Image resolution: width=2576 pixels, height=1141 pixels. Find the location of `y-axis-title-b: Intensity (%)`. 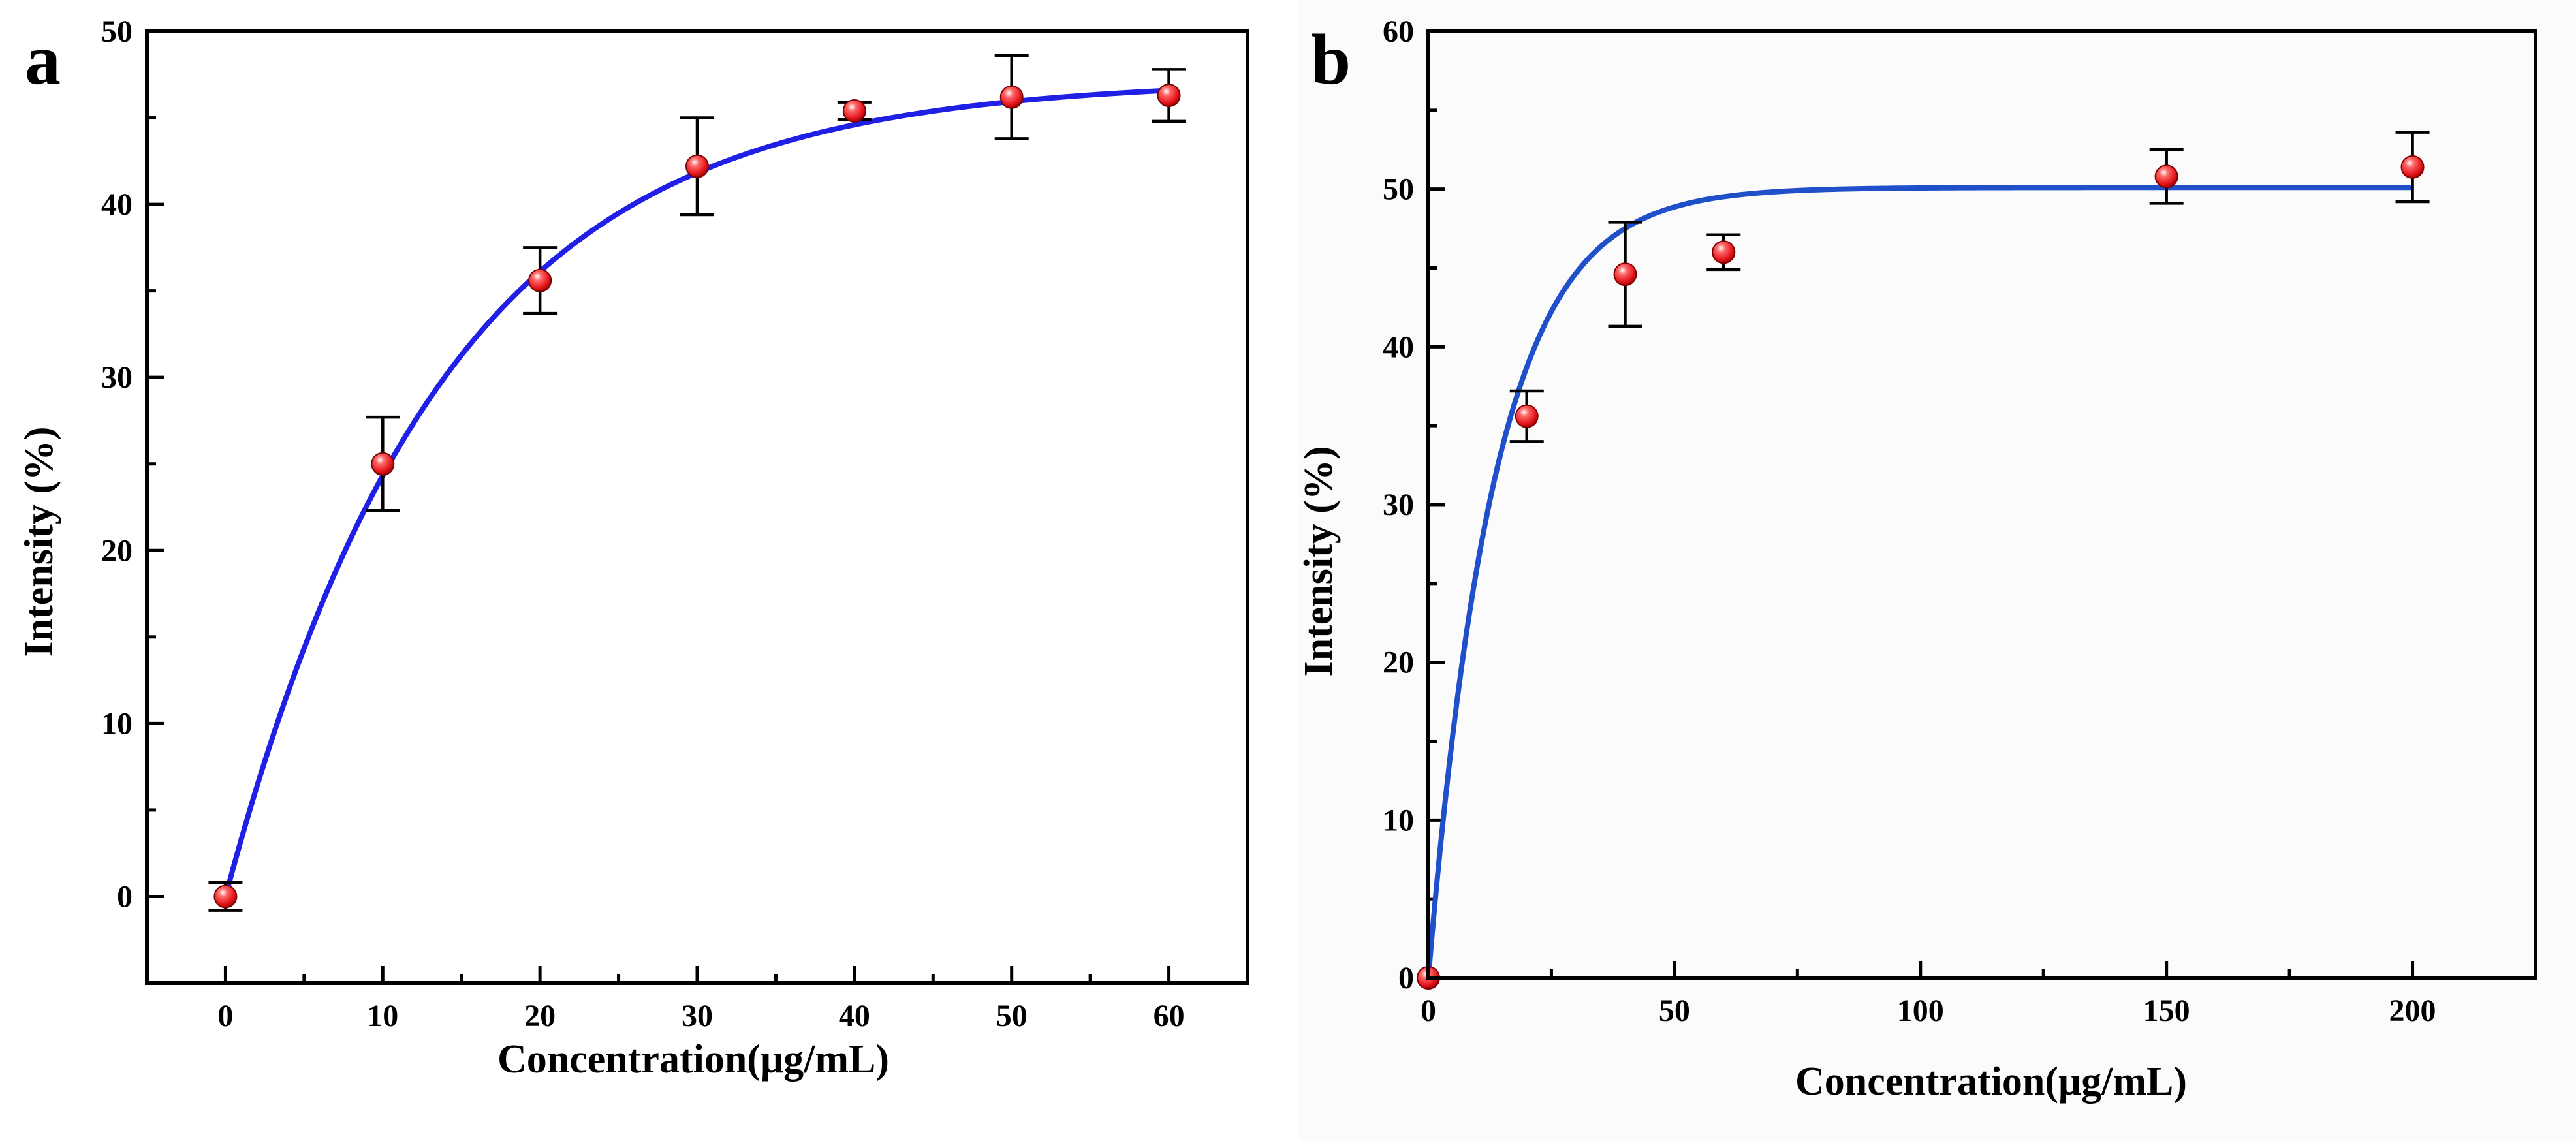

y-axis-title-b: Intensity (%) is located at coordinates (1318, 561).